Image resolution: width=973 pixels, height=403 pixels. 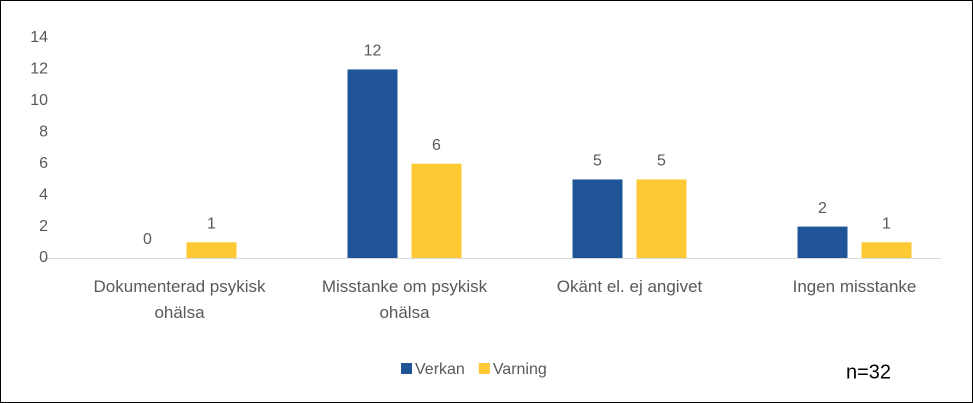 I want to click on x-tick-label: Dokumenterad psykisk ohälsa, so click(x=179, y=299).